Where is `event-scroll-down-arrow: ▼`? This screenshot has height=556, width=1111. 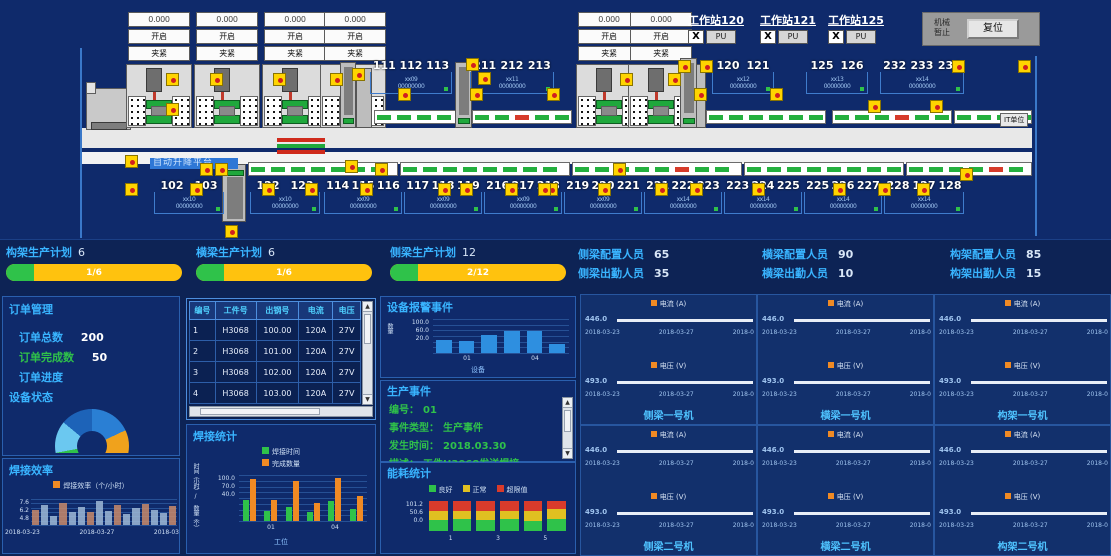
event-scroll-down-arrow: ▼ is located at coordinates (567, 453).